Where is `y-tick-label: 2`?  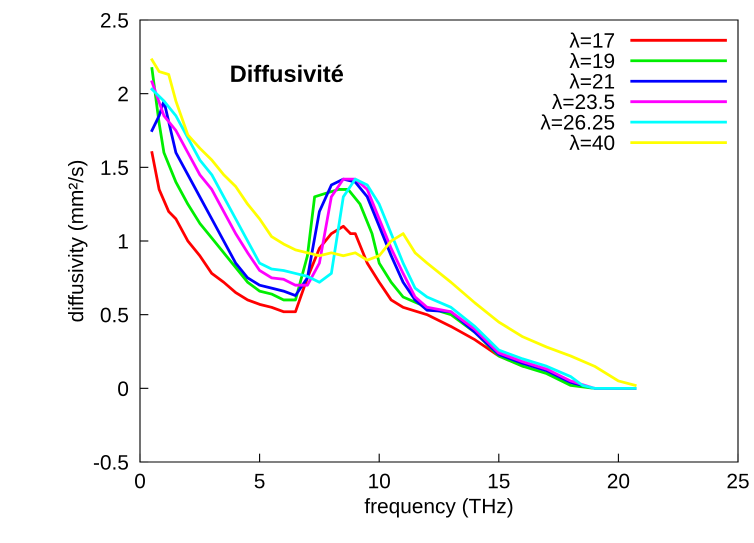 y-tick-label: 2 is located at coordinates (123, 94).